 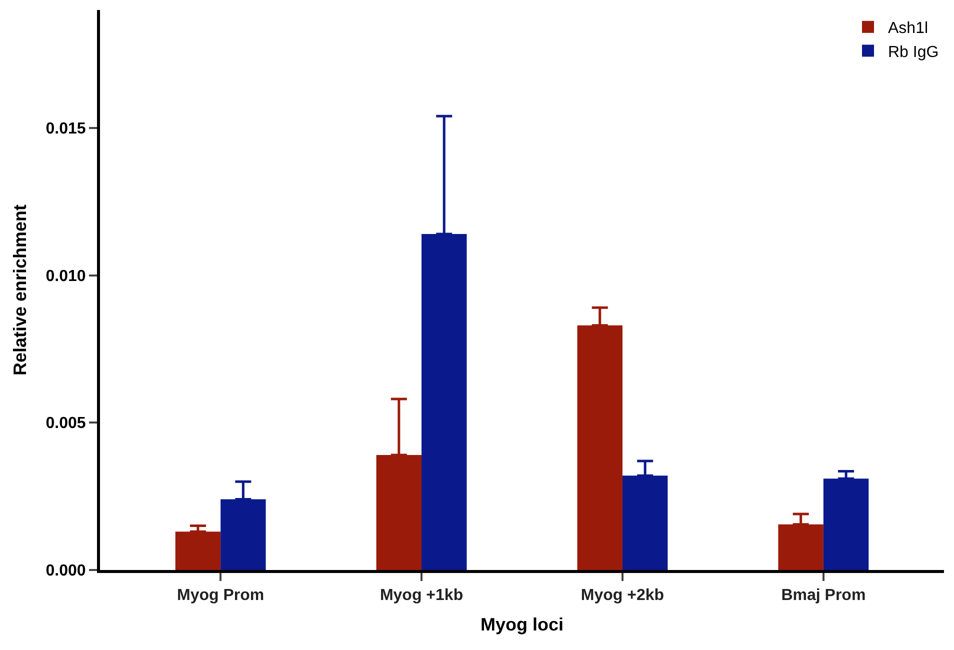 I want to click on legend-label: Rb IgG, so click(x=913, y=52).